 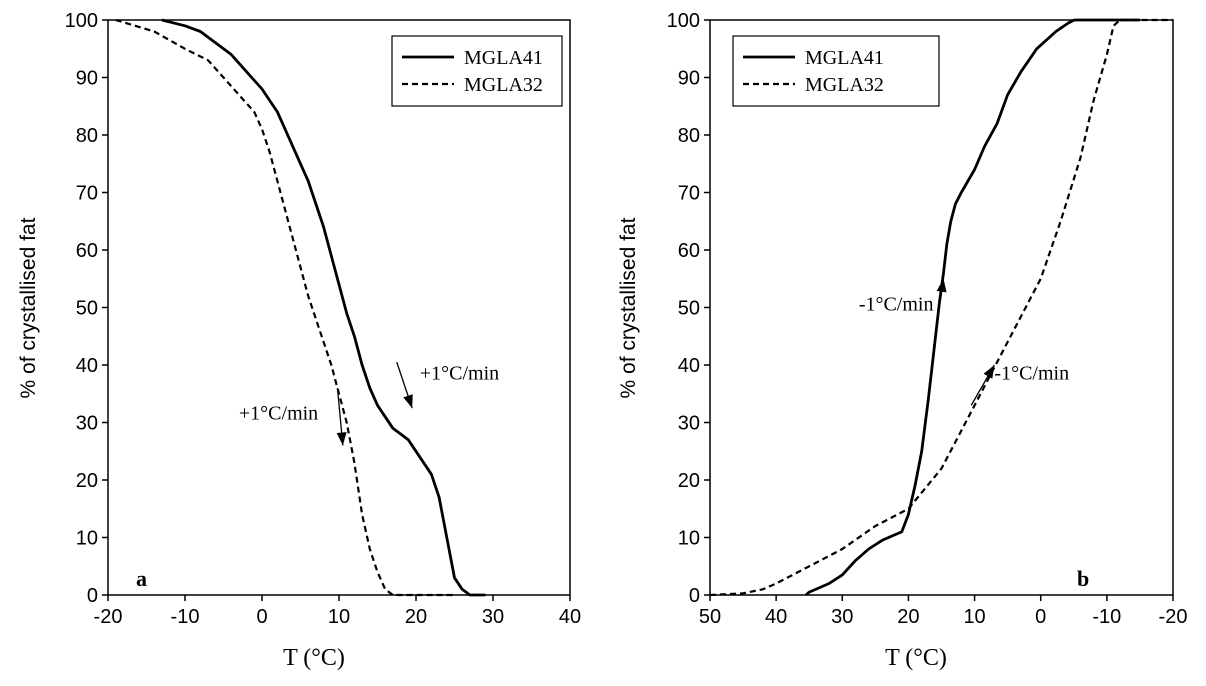 What do you see at coordinates (710, 617) in the screenshot?
I see `x-tick-label: 50` at bounding box center [710, 617].